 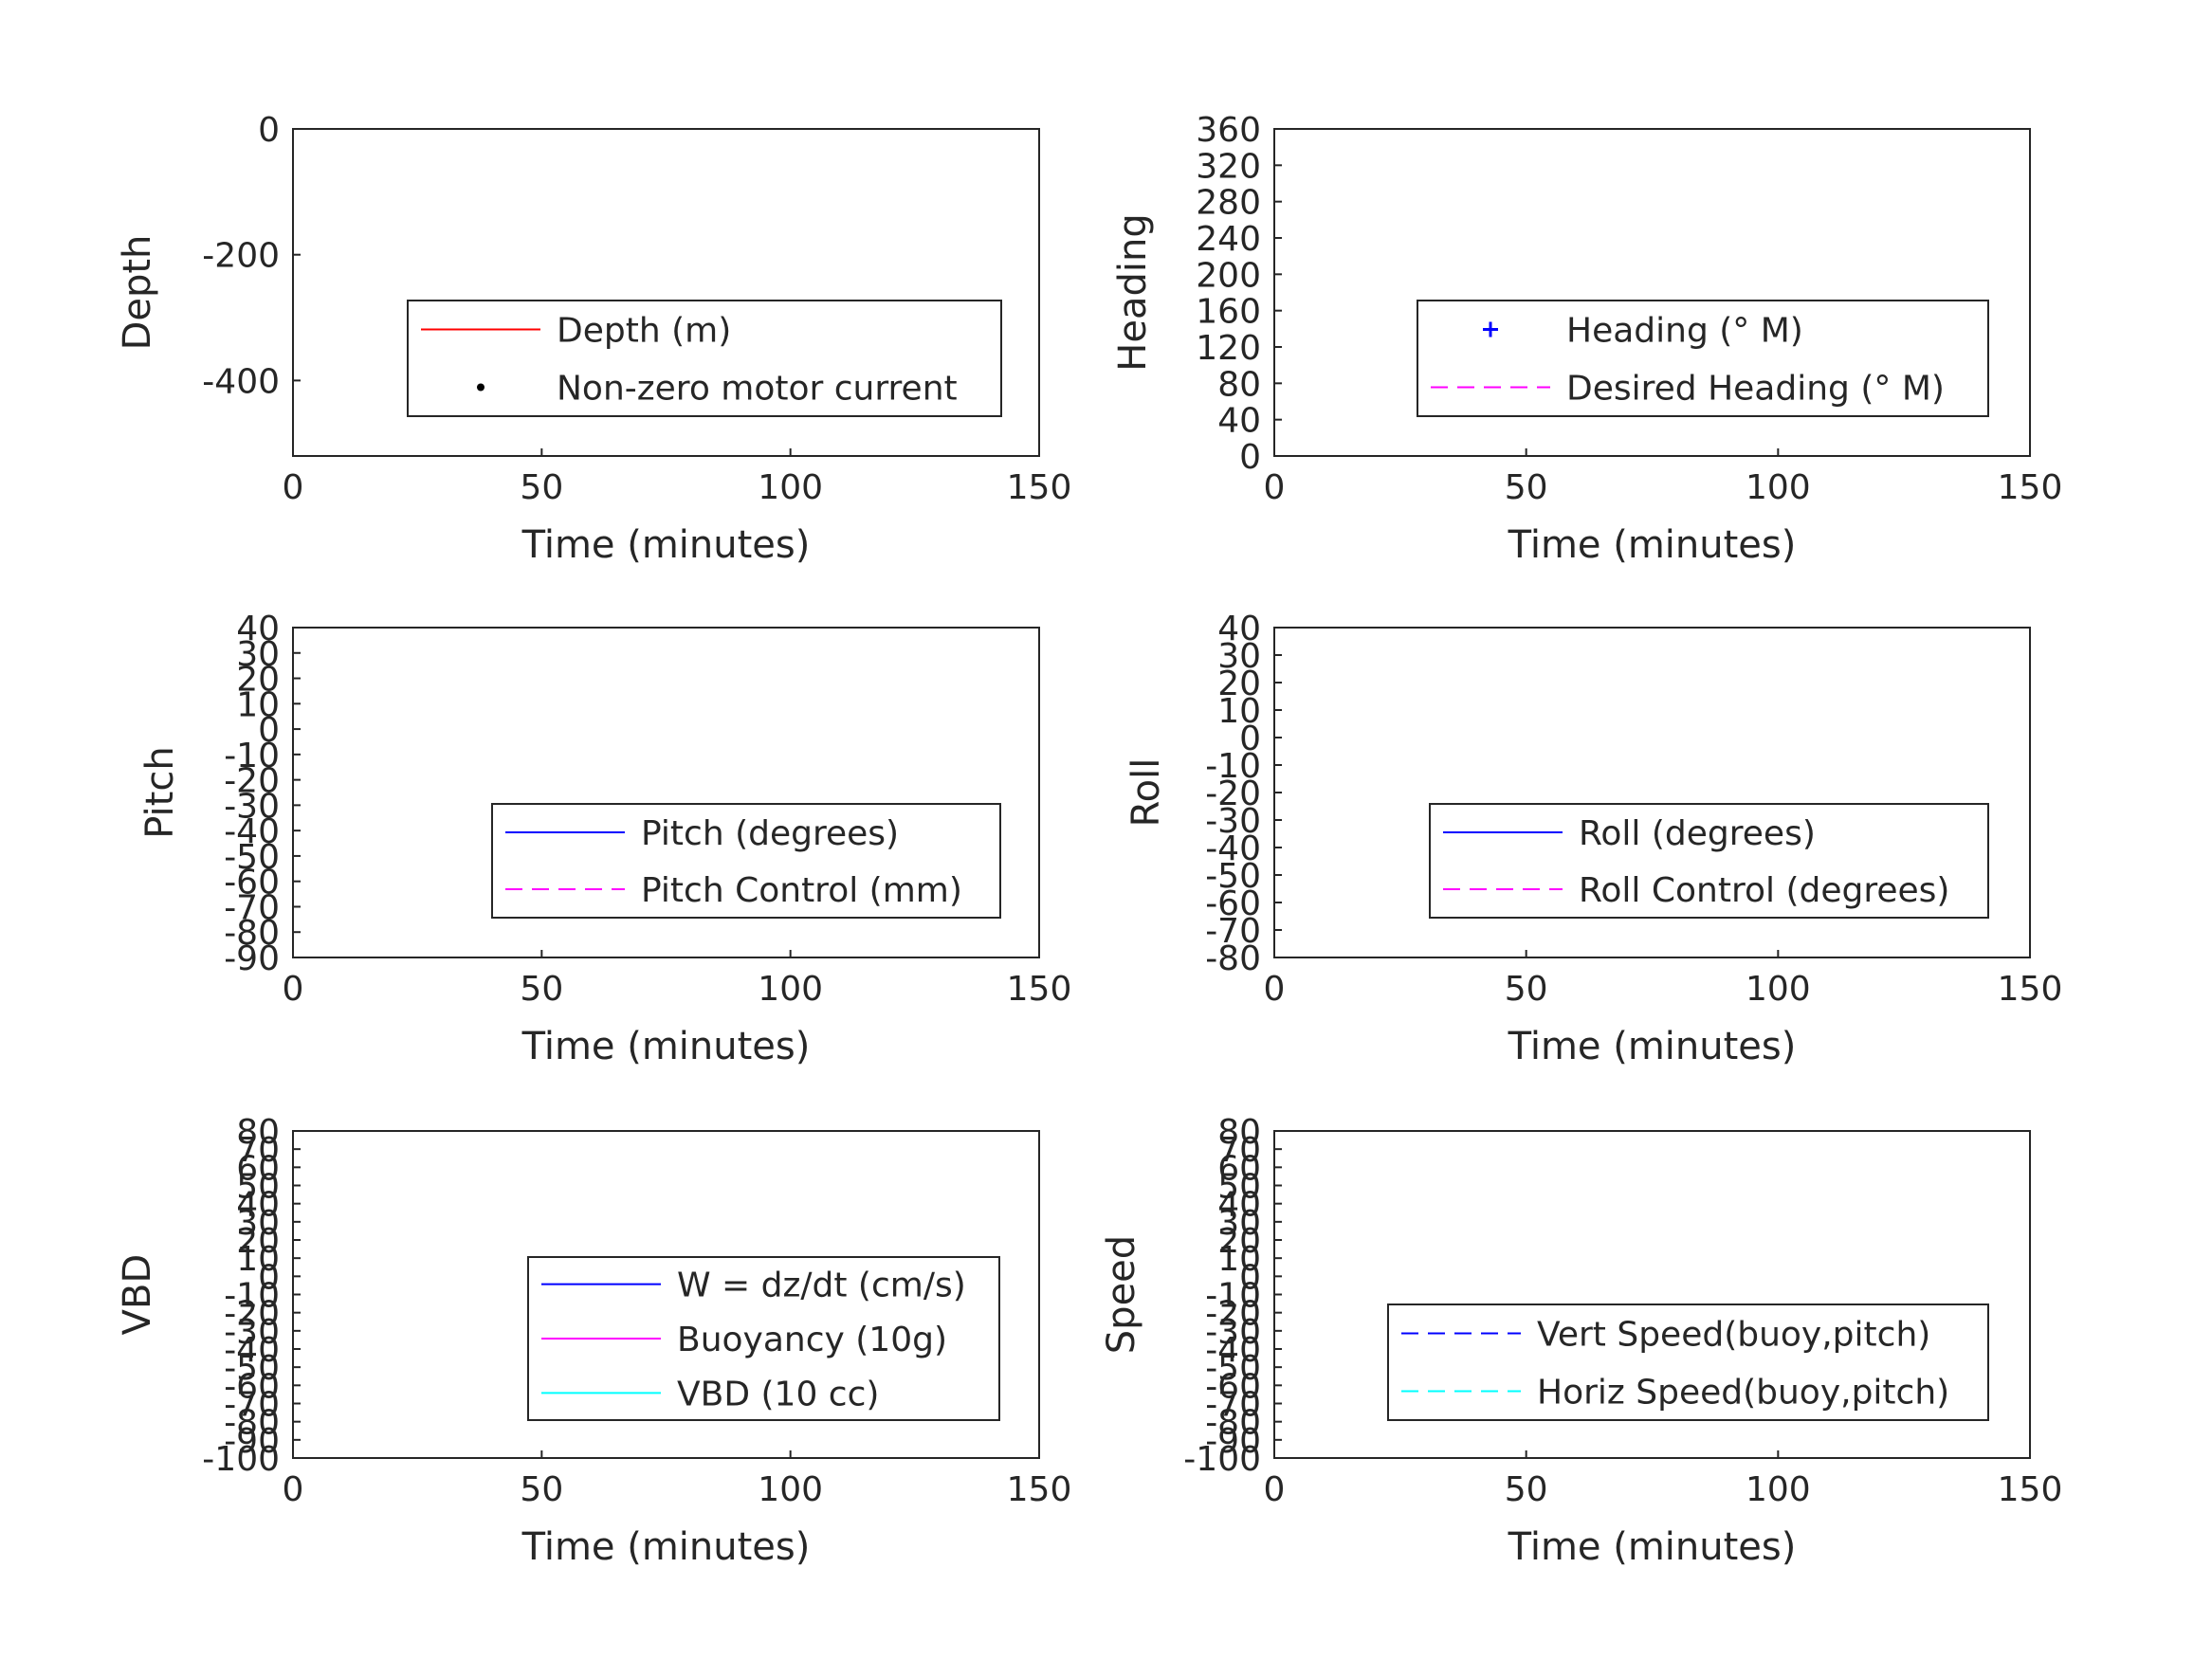 I want to click on y-tick-label: -200, so click(x=241, y=256).